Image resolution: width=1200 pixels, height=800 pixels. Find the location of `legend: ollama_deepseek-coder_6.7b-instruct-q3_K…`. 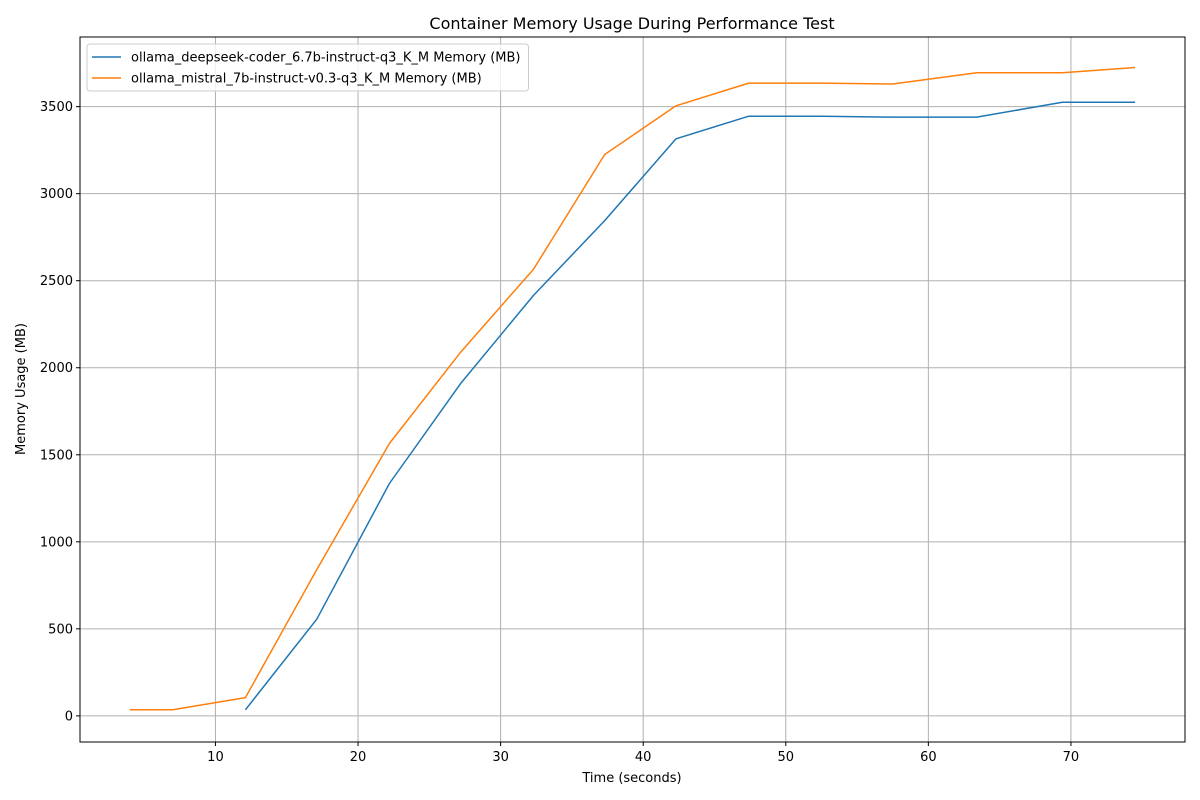

legend: ollama_deepseek-coder_6.7b-instruct-q3_K… is located at coordinates (307, 67).